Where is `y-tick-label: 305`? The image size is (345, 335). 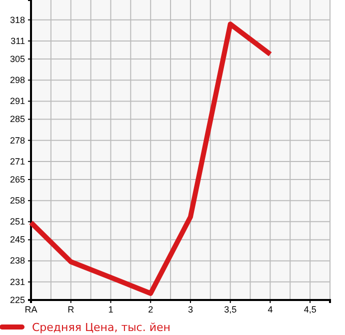 y-tick-label: 305 is located at coordinates (17, 59).